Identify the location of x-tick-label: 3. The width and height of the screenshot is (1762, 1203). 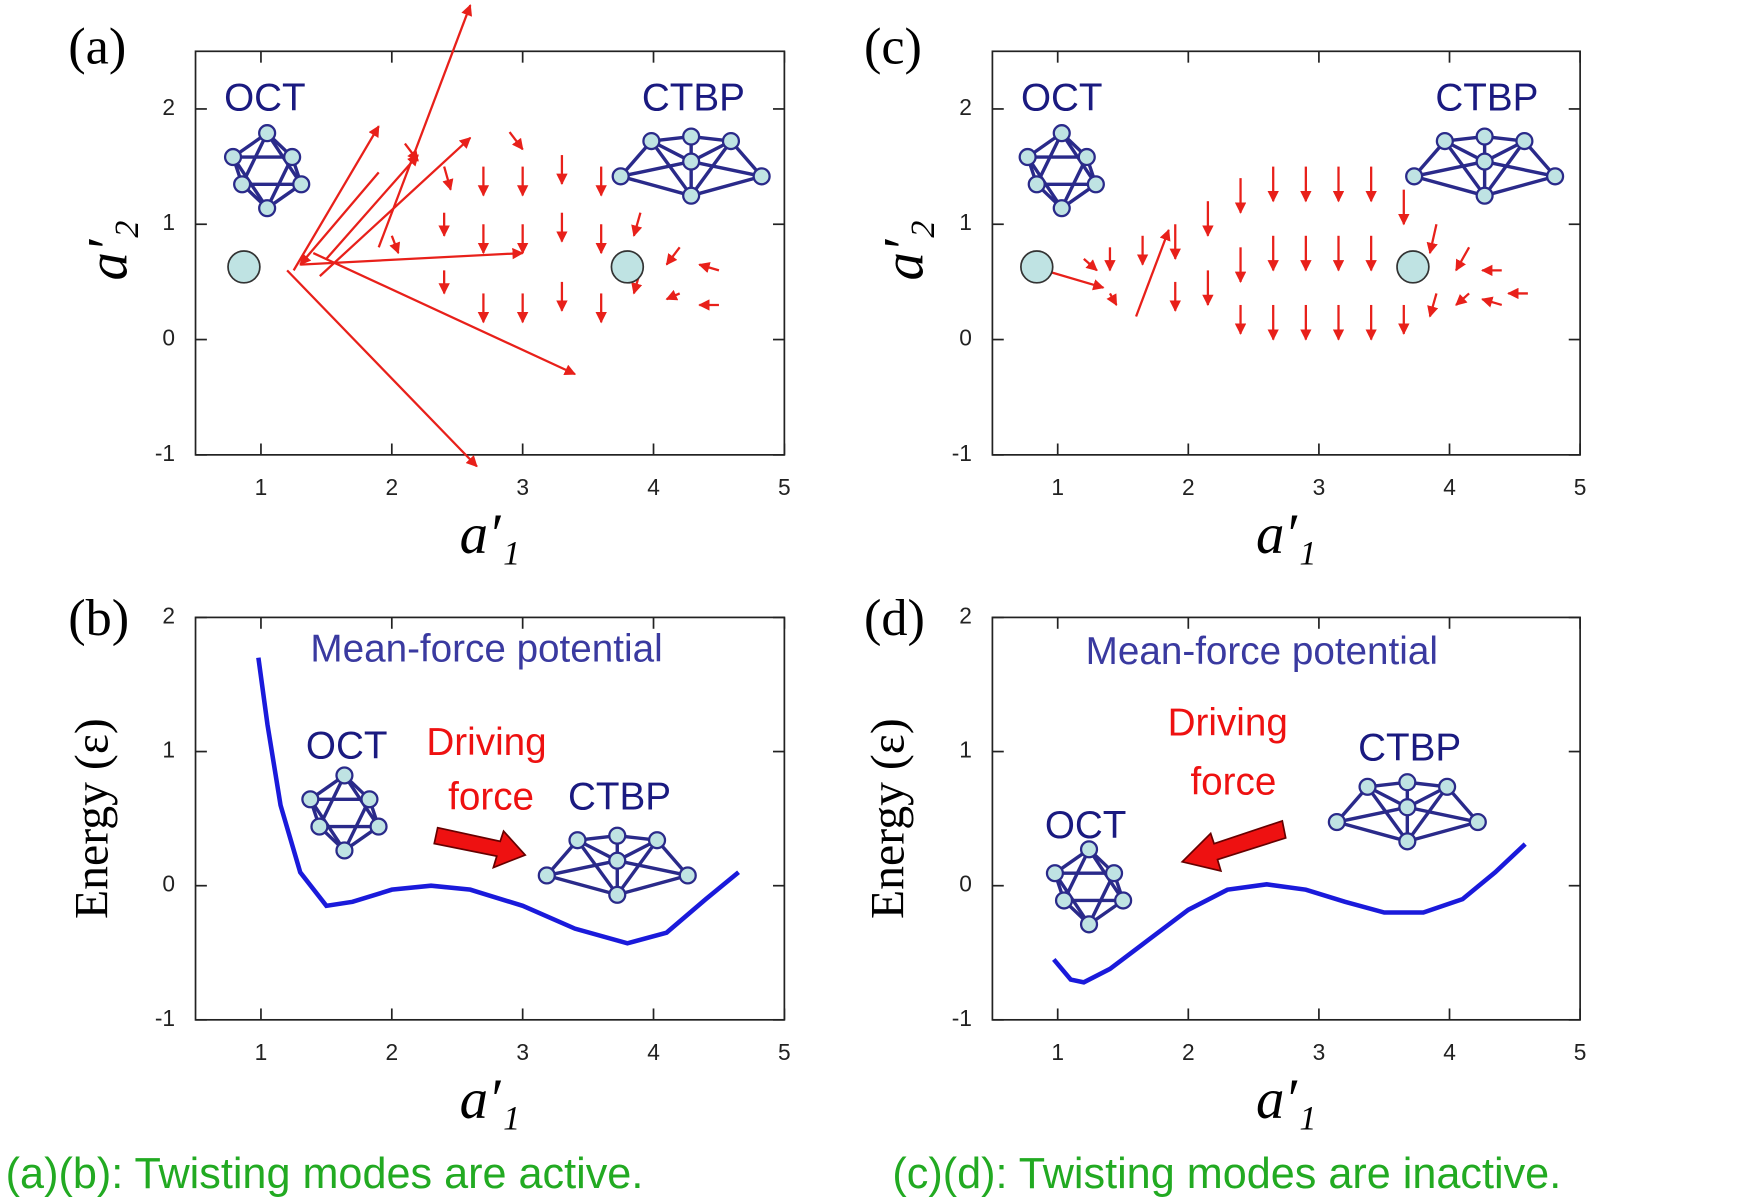
(1319, 487).